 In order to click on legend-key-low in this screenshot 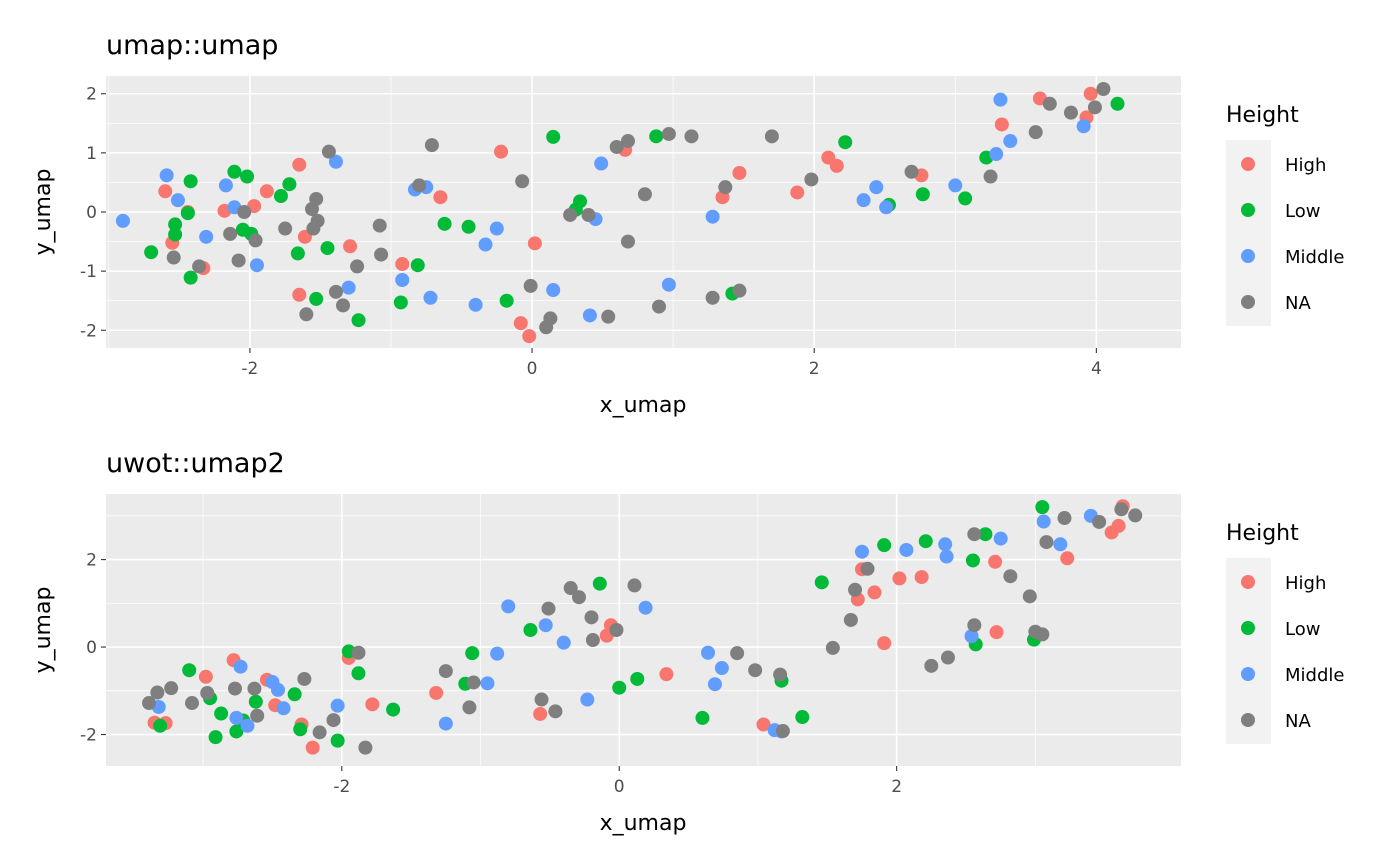, I will do `click(1248, 210)`.